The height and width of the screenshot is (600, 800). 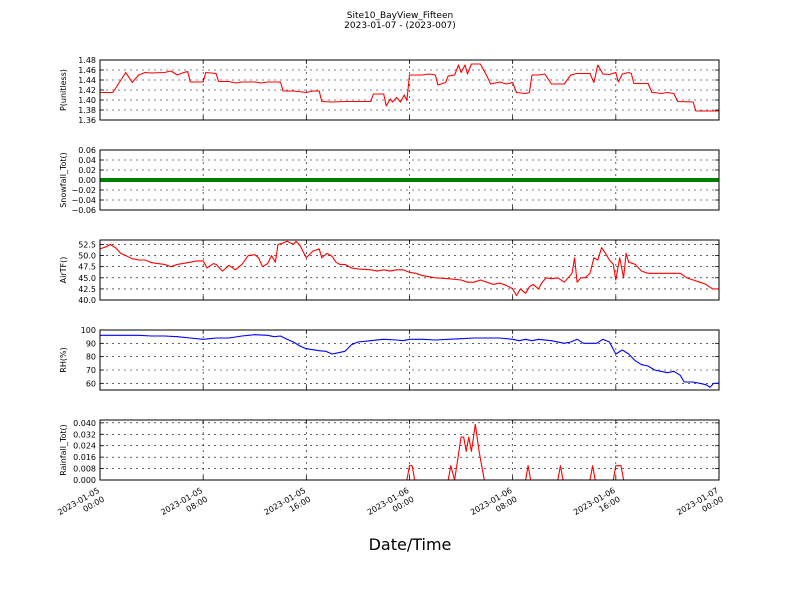 What do you see at coordinates (391, 506) in the screenshot?
I see `x-tick-label: 2023-01-0600:00` at bounding box center [391, 506].